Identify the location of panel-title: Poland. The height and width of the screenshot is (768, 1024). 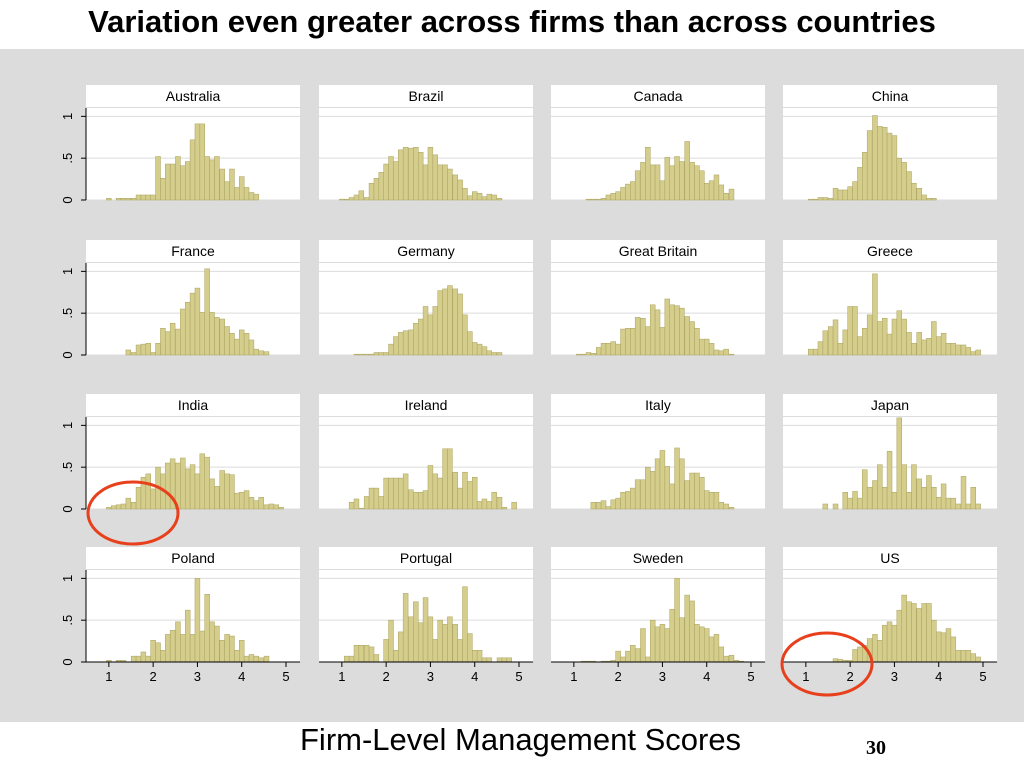
(193, 558).